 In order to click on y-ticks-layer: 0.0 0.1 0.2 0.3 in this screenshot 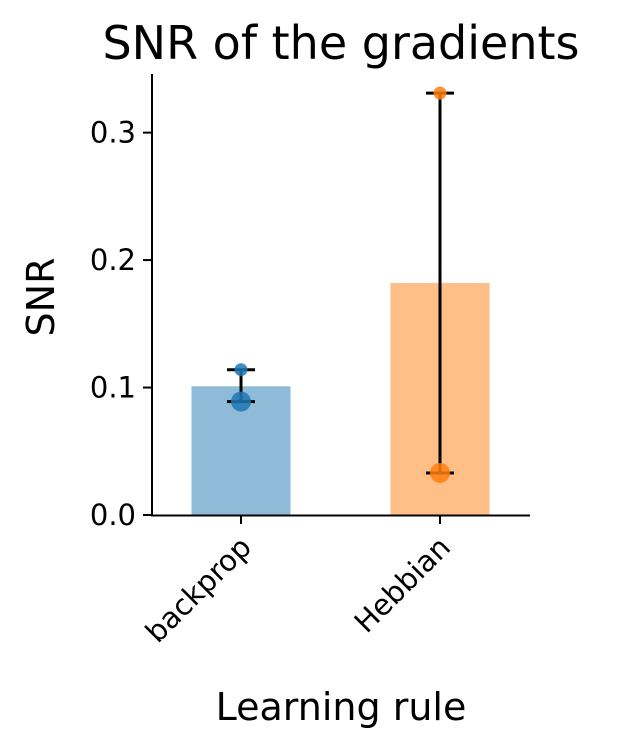, I will do `click(121, 324)`.